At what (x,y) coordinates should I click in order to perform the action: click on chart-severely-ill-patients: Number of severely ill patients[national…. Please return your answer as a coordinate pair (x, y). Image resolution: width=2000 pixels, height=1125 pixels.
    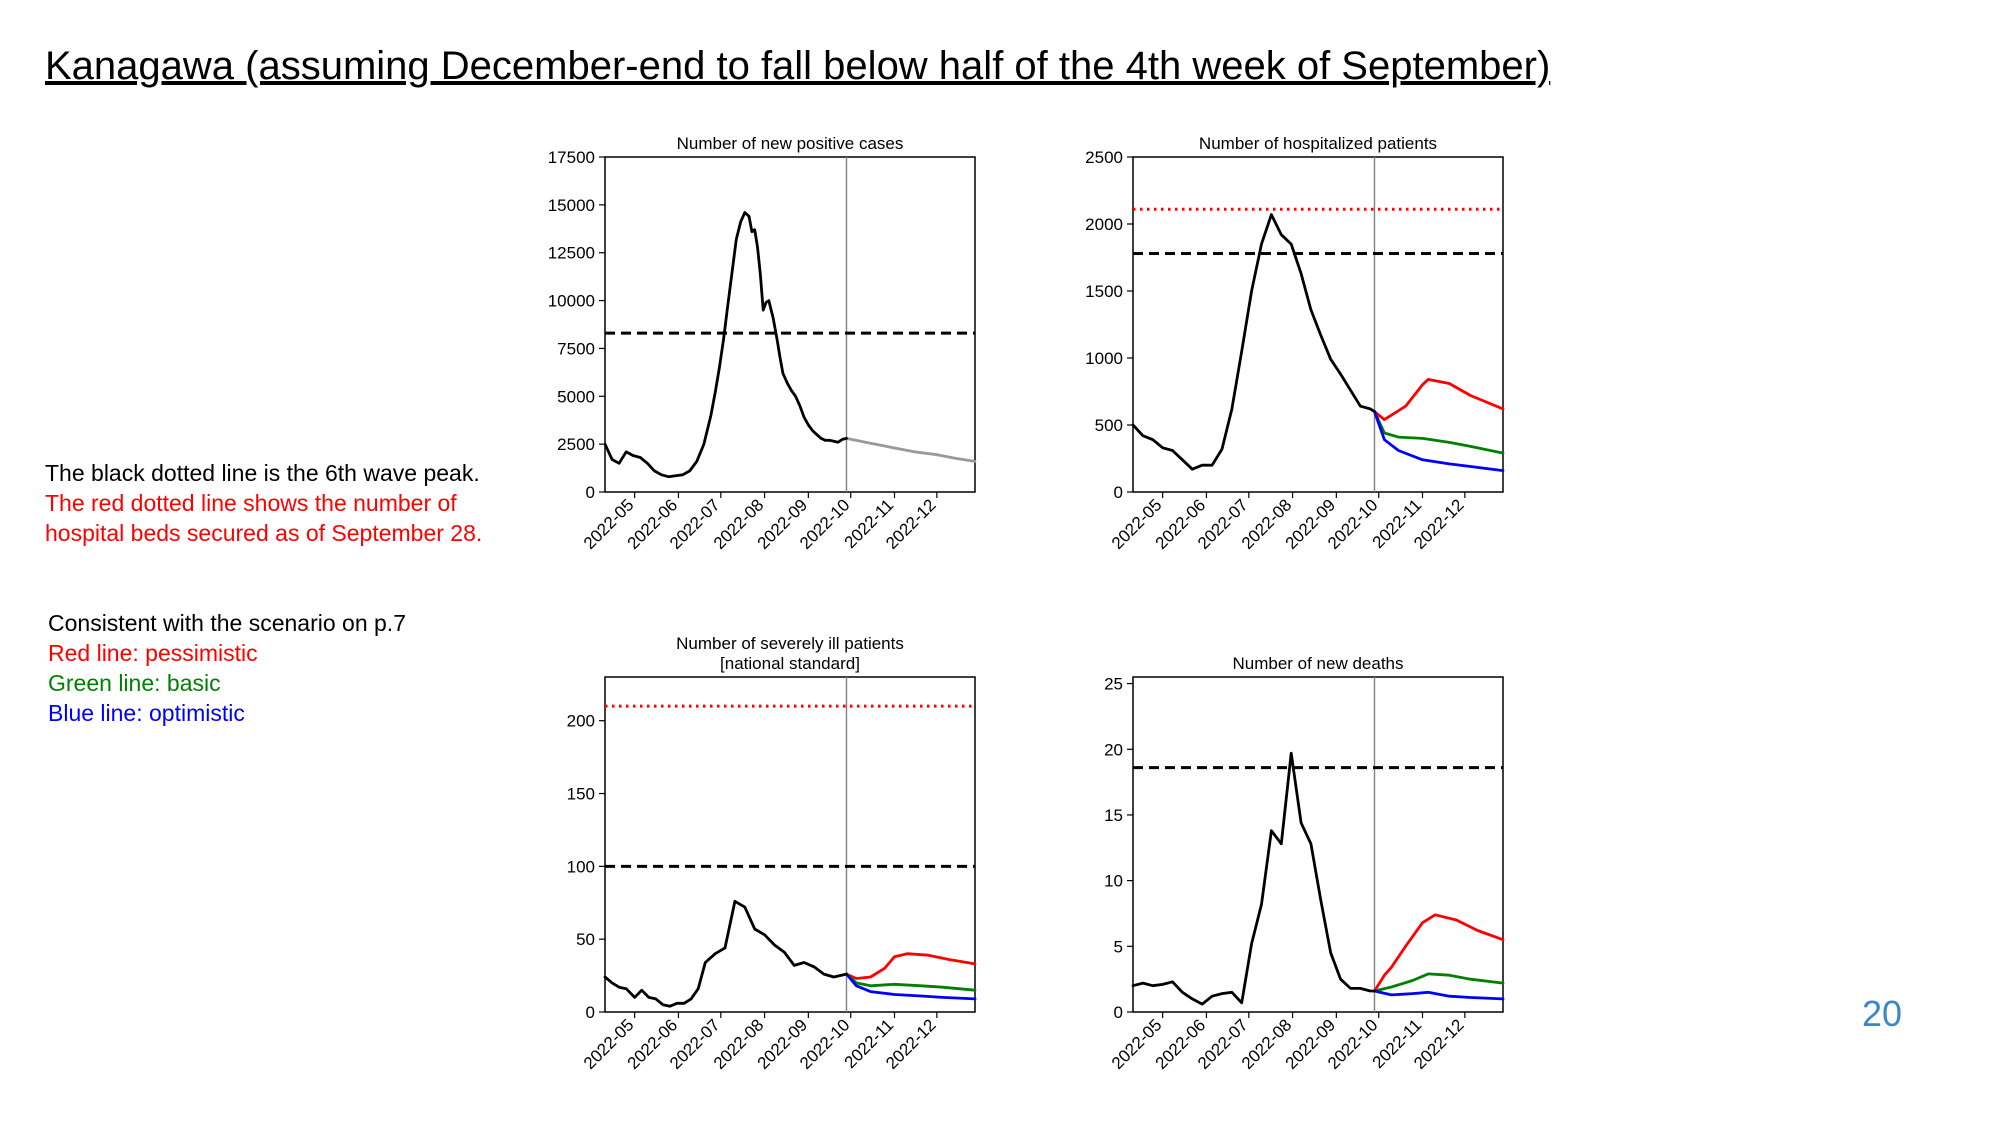
    Looking at the image, I should click on (772, 853).